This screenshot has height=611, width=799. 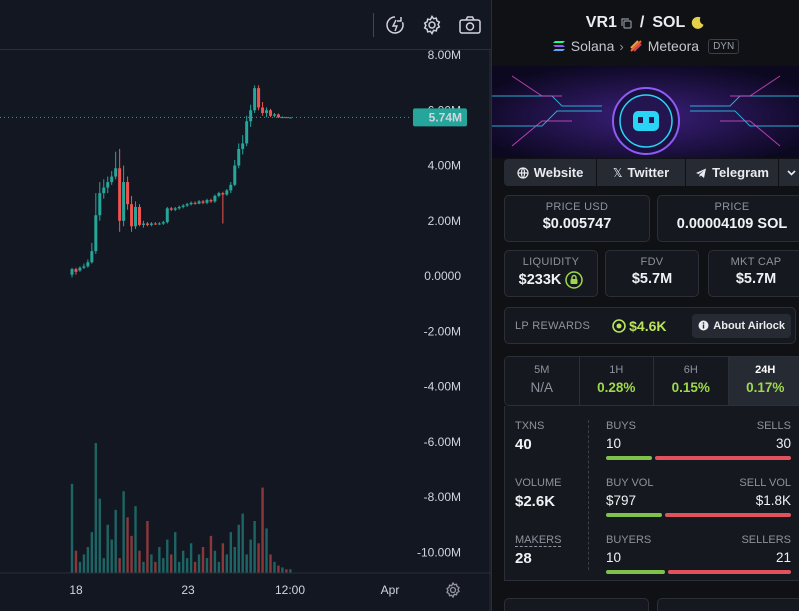 I want to click on tab-6h: 6H 0.15%, so click(x=691, y=381).